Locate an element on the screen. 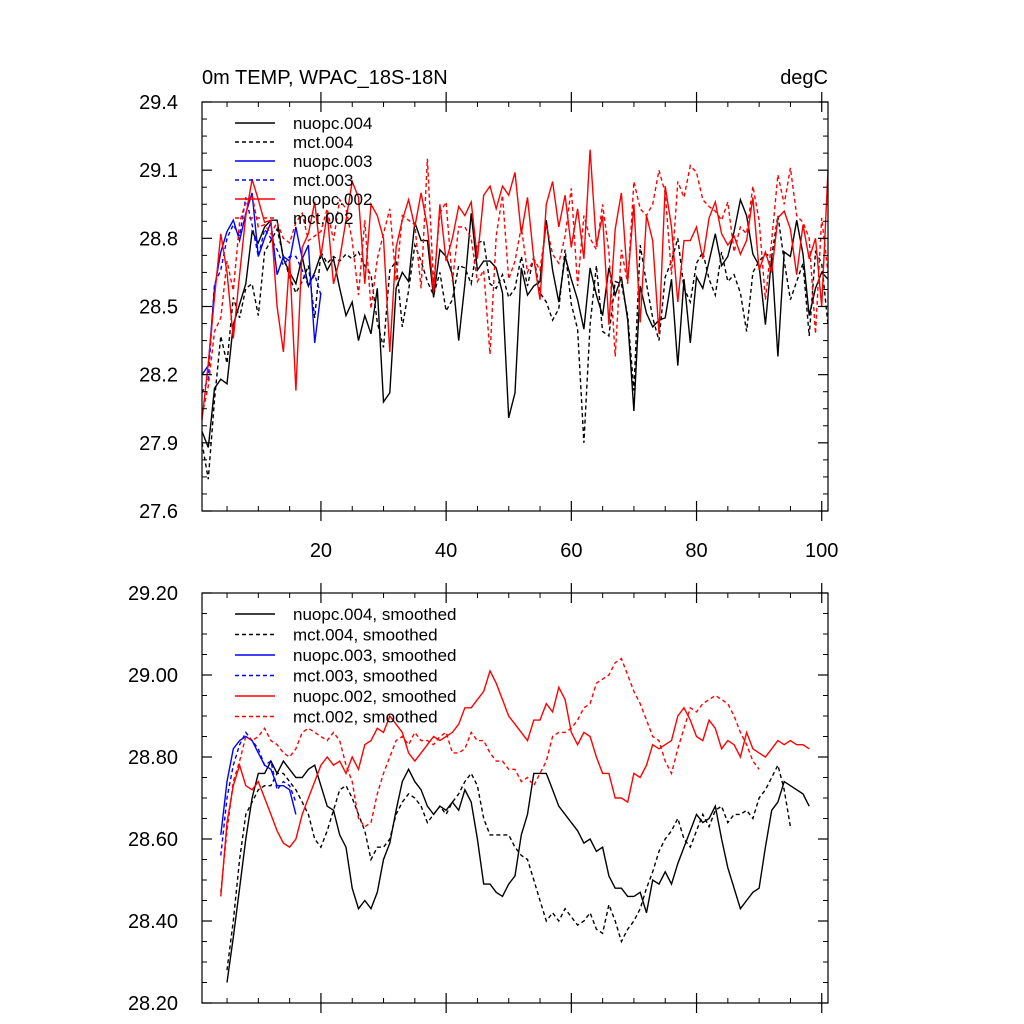  x-tick-label: 80 is located at coordinates (696, 551).